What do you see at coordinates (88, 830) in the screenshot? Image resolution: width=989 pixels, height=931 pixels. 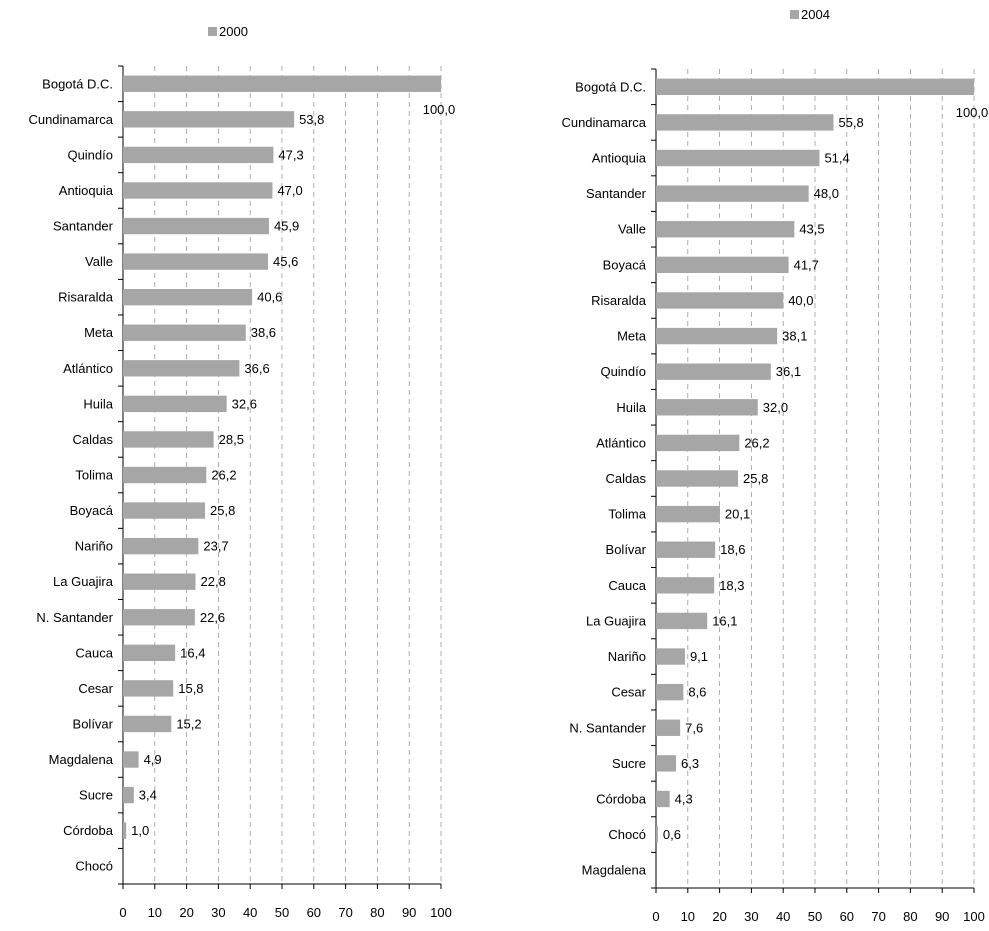 I see `category-label: Córdoba` at bounding box center [88, 830].